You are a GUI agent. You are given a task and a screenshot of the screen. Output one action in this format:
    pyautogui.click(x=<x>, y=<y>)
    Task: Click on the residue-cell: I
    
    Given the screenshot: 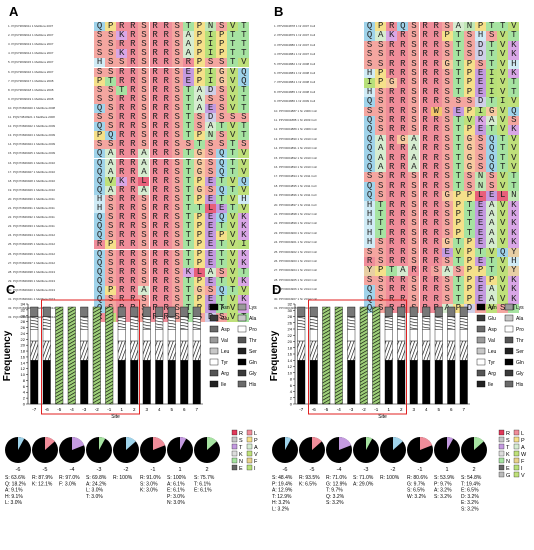 What is the action you would take?
    pyautogui.click(x=211, y=35)
    